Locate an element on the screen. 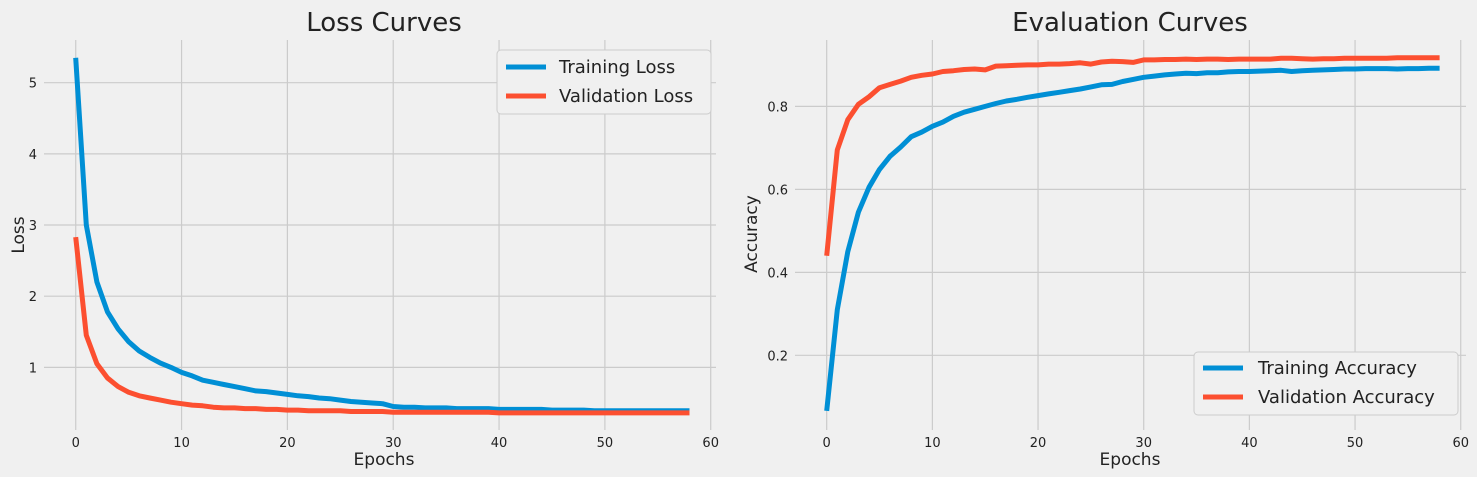  legend: Training Loss Validation Loss is located at coordinates (604, 82).